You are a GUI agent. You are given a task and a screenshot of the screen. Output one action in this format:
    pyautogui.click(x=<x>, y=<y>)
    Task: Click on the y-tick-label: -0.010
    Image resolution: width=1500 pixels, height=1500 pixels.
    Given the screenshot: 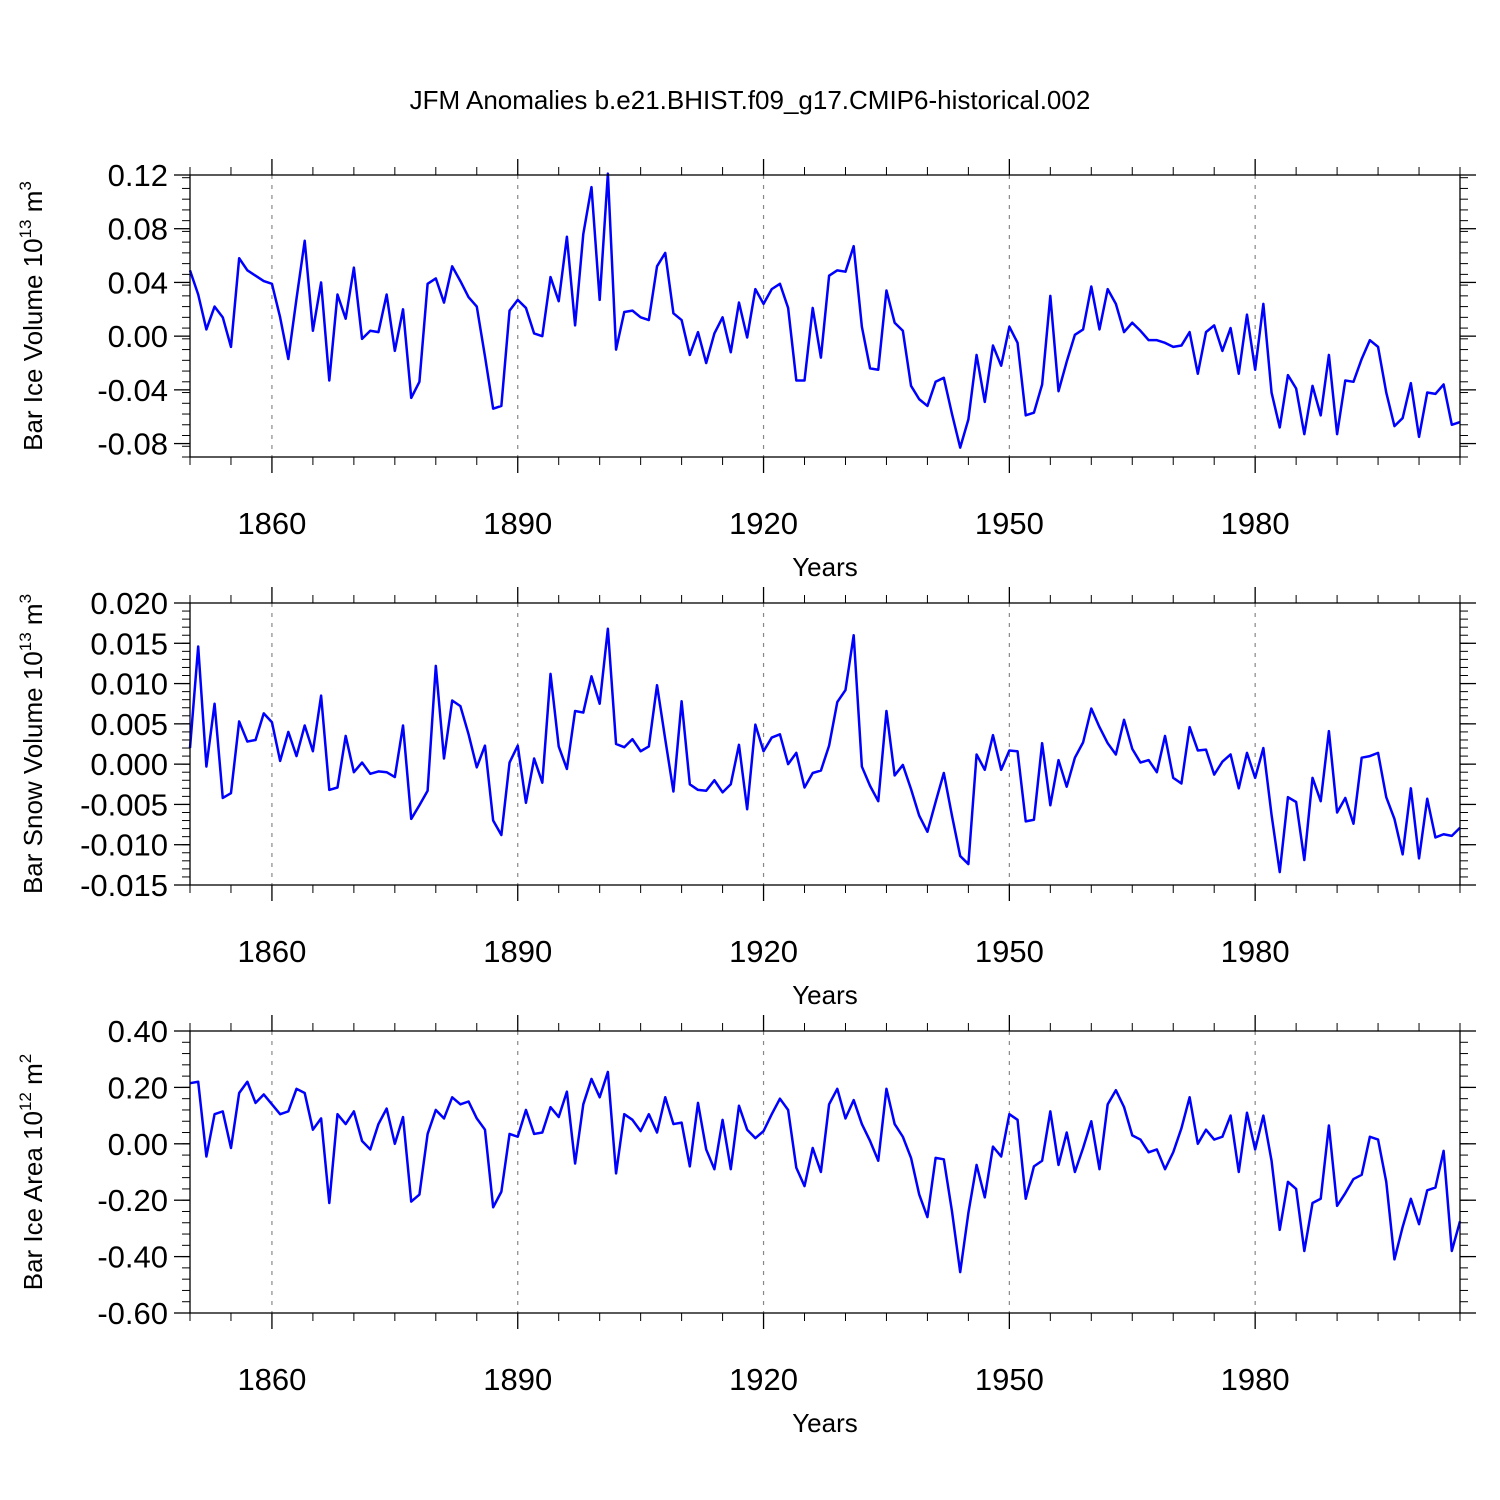 What is the action you would take?
    pyautogui.click(x=124, y=845)
    